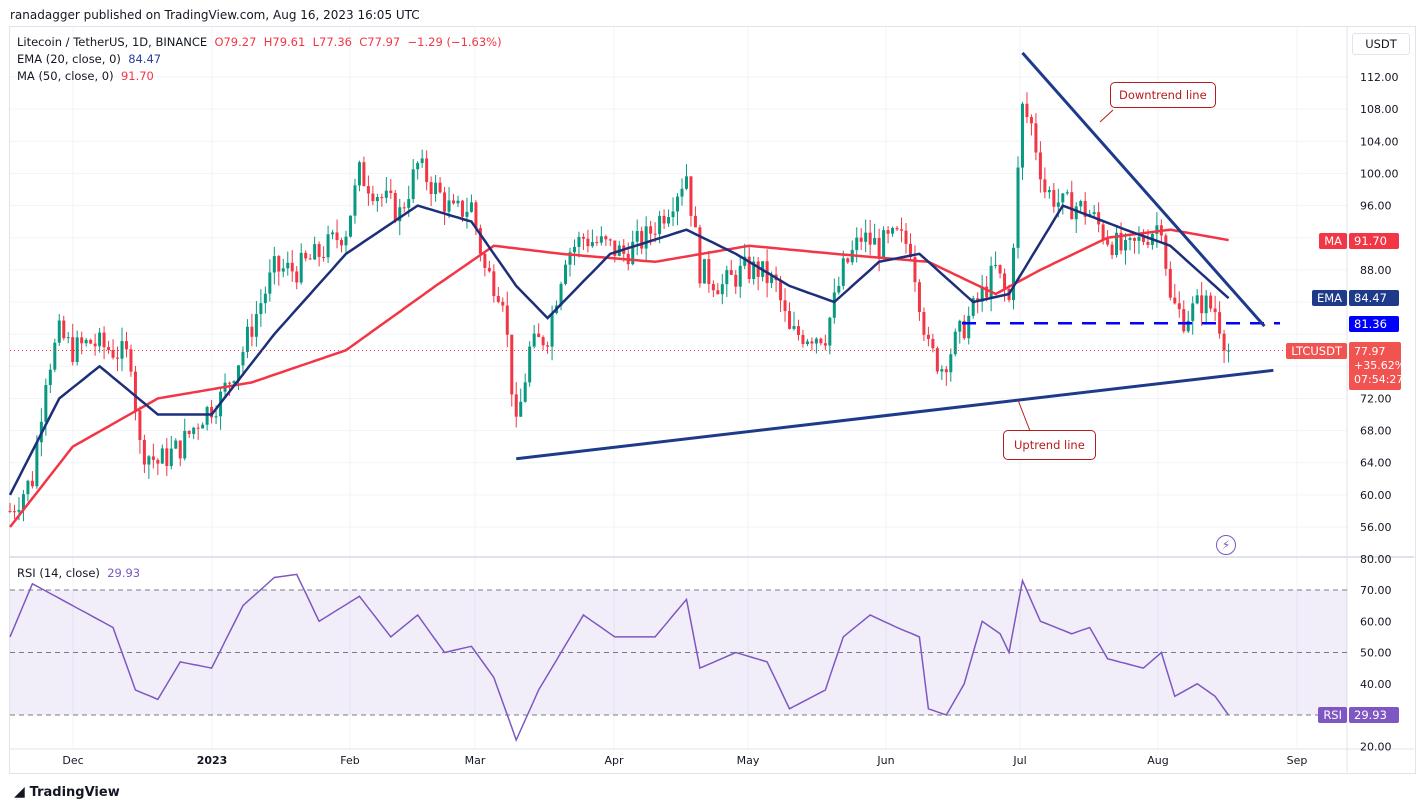 This screenshot has width=1423, height=810. I want to click on time-tick-label: Aug, so click(1157, 760).